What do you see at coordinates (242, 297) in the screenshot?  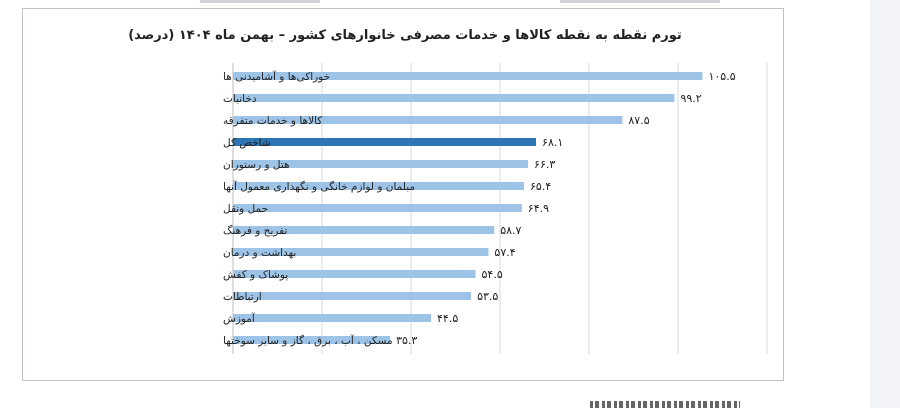 I see `category-label: ارتباطات` at bounding box center [242, 297].